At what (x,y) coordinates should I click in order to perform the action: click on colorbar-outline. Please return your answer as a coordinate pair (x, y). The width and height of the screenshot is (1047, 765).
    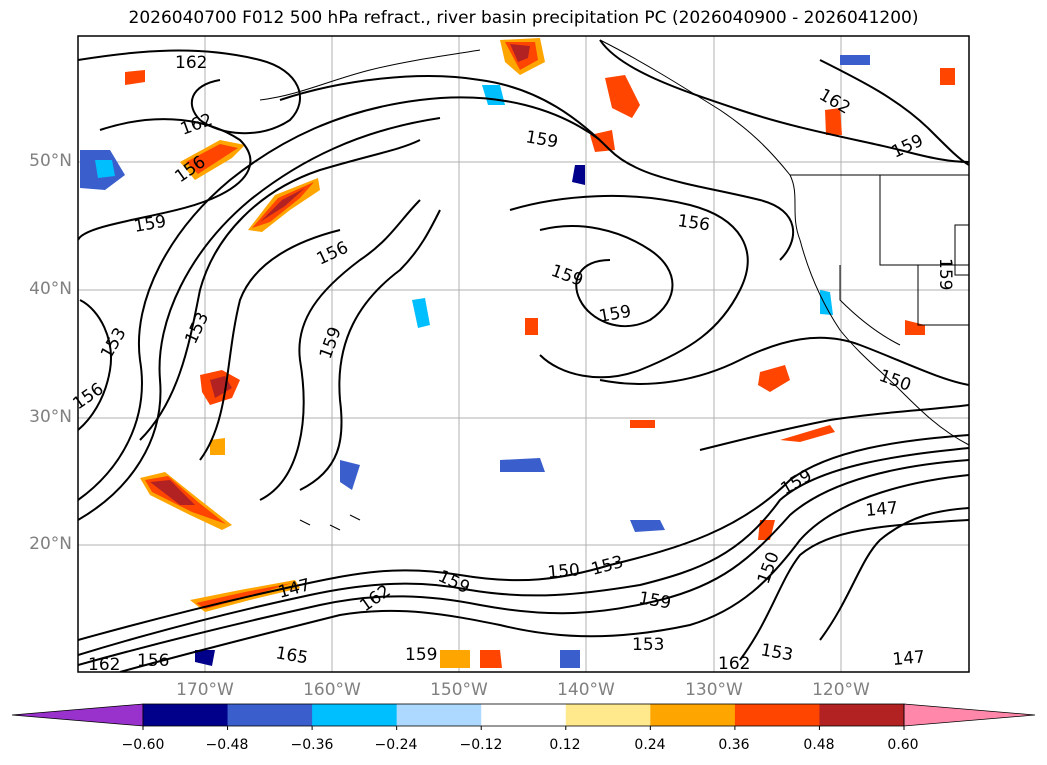
    Looking at the image, I should click on (523, 715).